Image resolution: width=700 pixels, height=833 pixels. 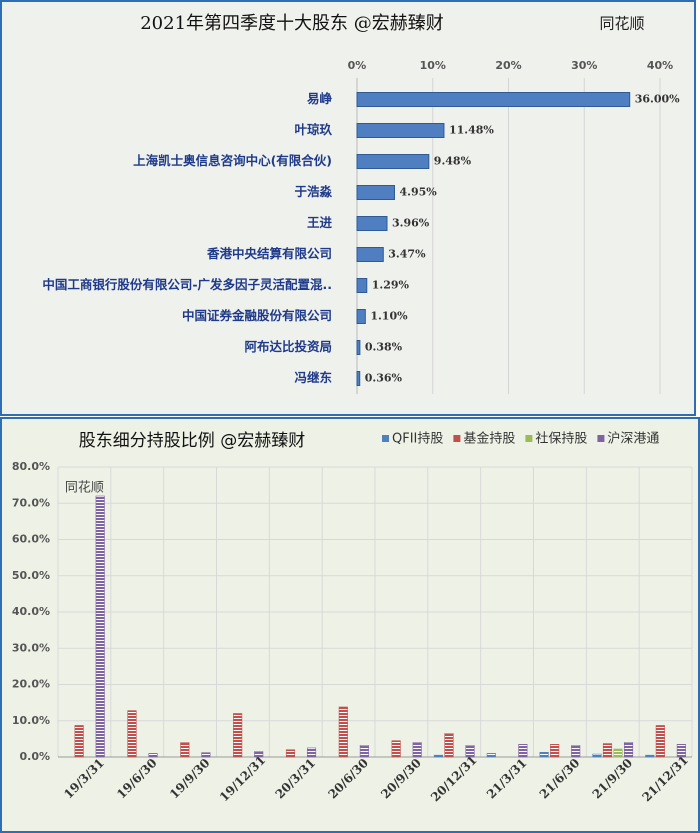 I want to click on x-tick-label: 20/3/31, so click(x=296, y=779).